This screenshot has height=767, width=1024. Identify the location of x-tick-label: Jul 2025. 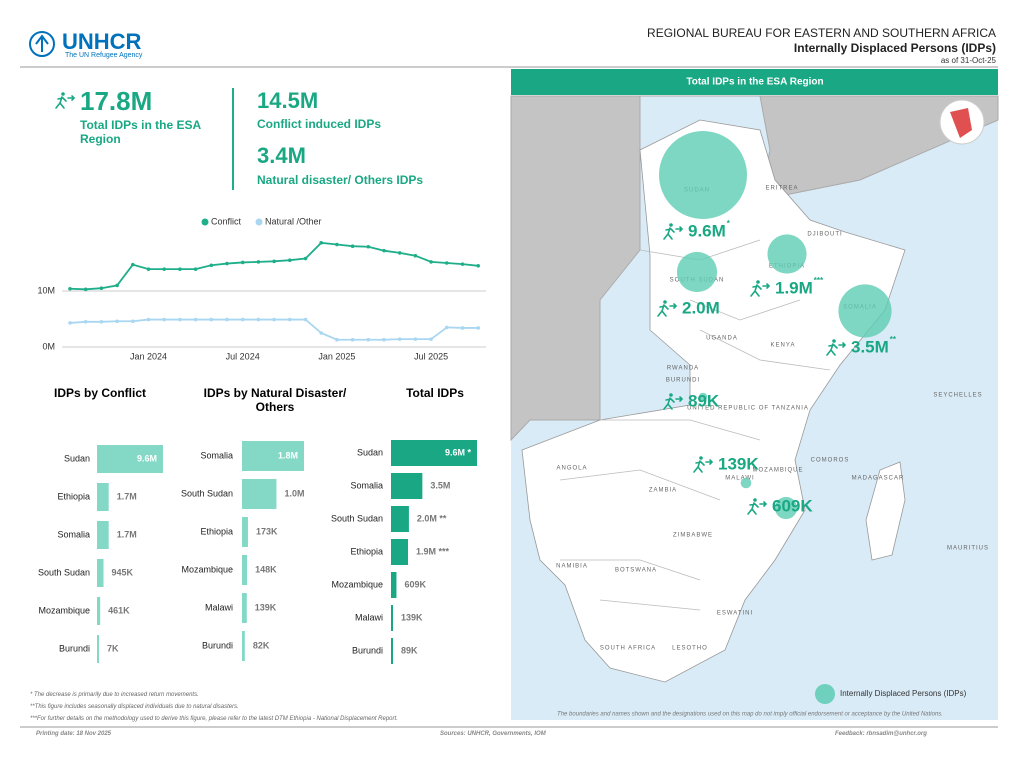
(431, 356).